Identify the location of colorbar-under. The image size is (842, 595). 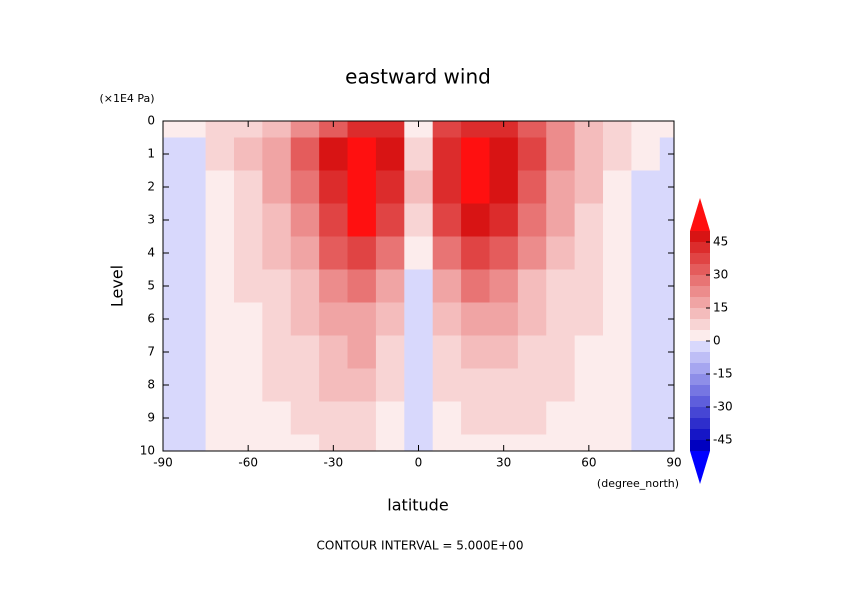
(700, 467).